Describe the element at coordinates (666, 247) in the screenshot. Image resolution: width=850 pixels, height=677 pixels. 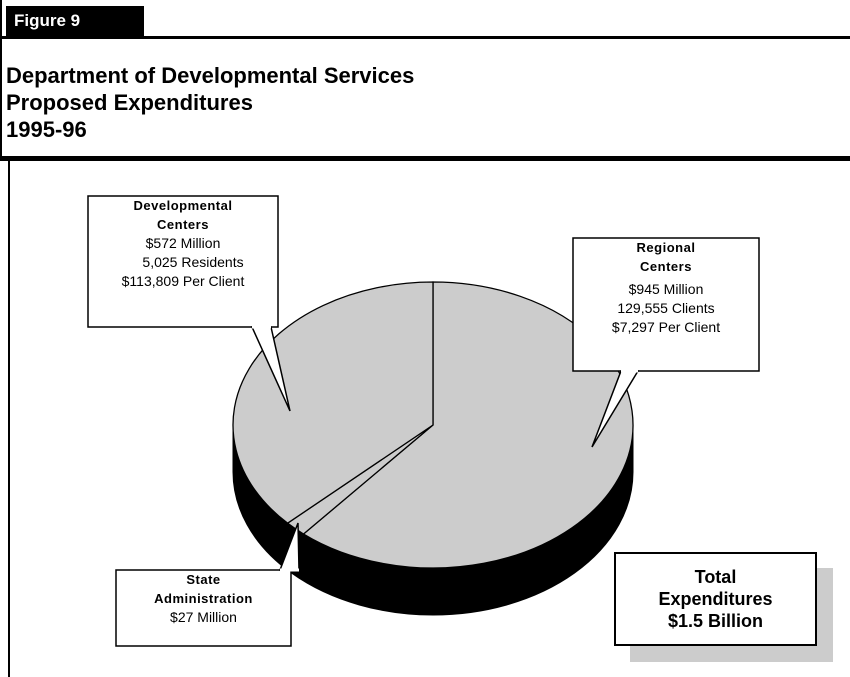
I see `callout-regional-head-1: Regional` at that location.